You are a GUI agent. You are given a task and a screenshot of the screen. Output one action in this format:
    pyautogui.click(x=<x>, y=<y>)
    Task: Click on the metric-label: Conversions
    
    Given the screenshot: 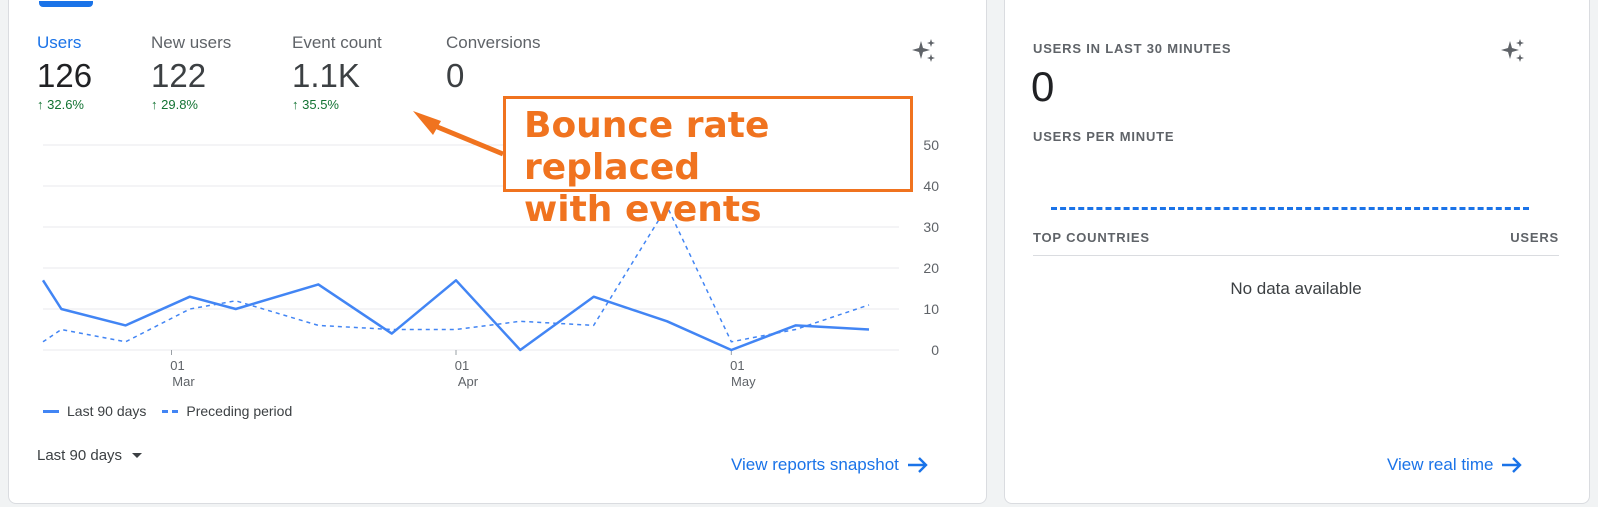 What is the action you would take?
    pyautogui.click(x=493, y=42)
    